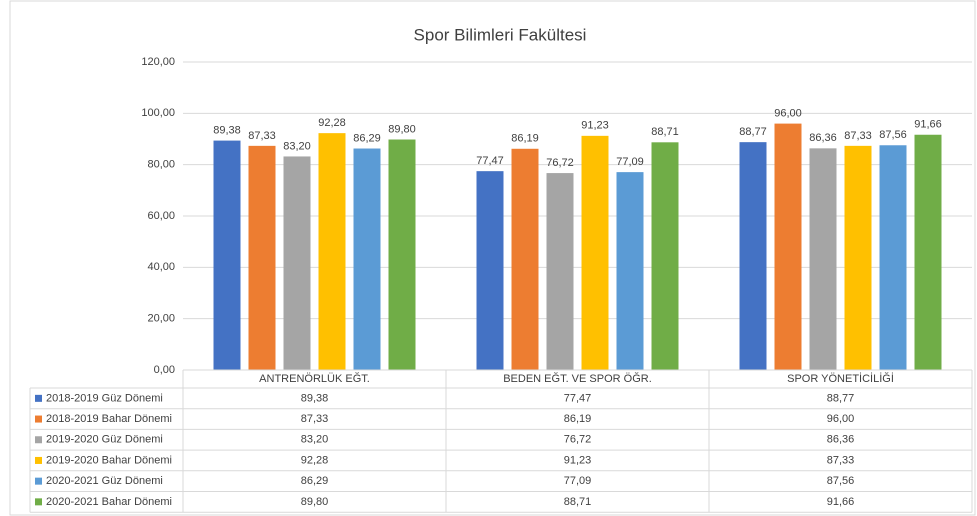 The image size is (977, 516). I want to click on y-tick-label: 40,00, so click(161, 267).